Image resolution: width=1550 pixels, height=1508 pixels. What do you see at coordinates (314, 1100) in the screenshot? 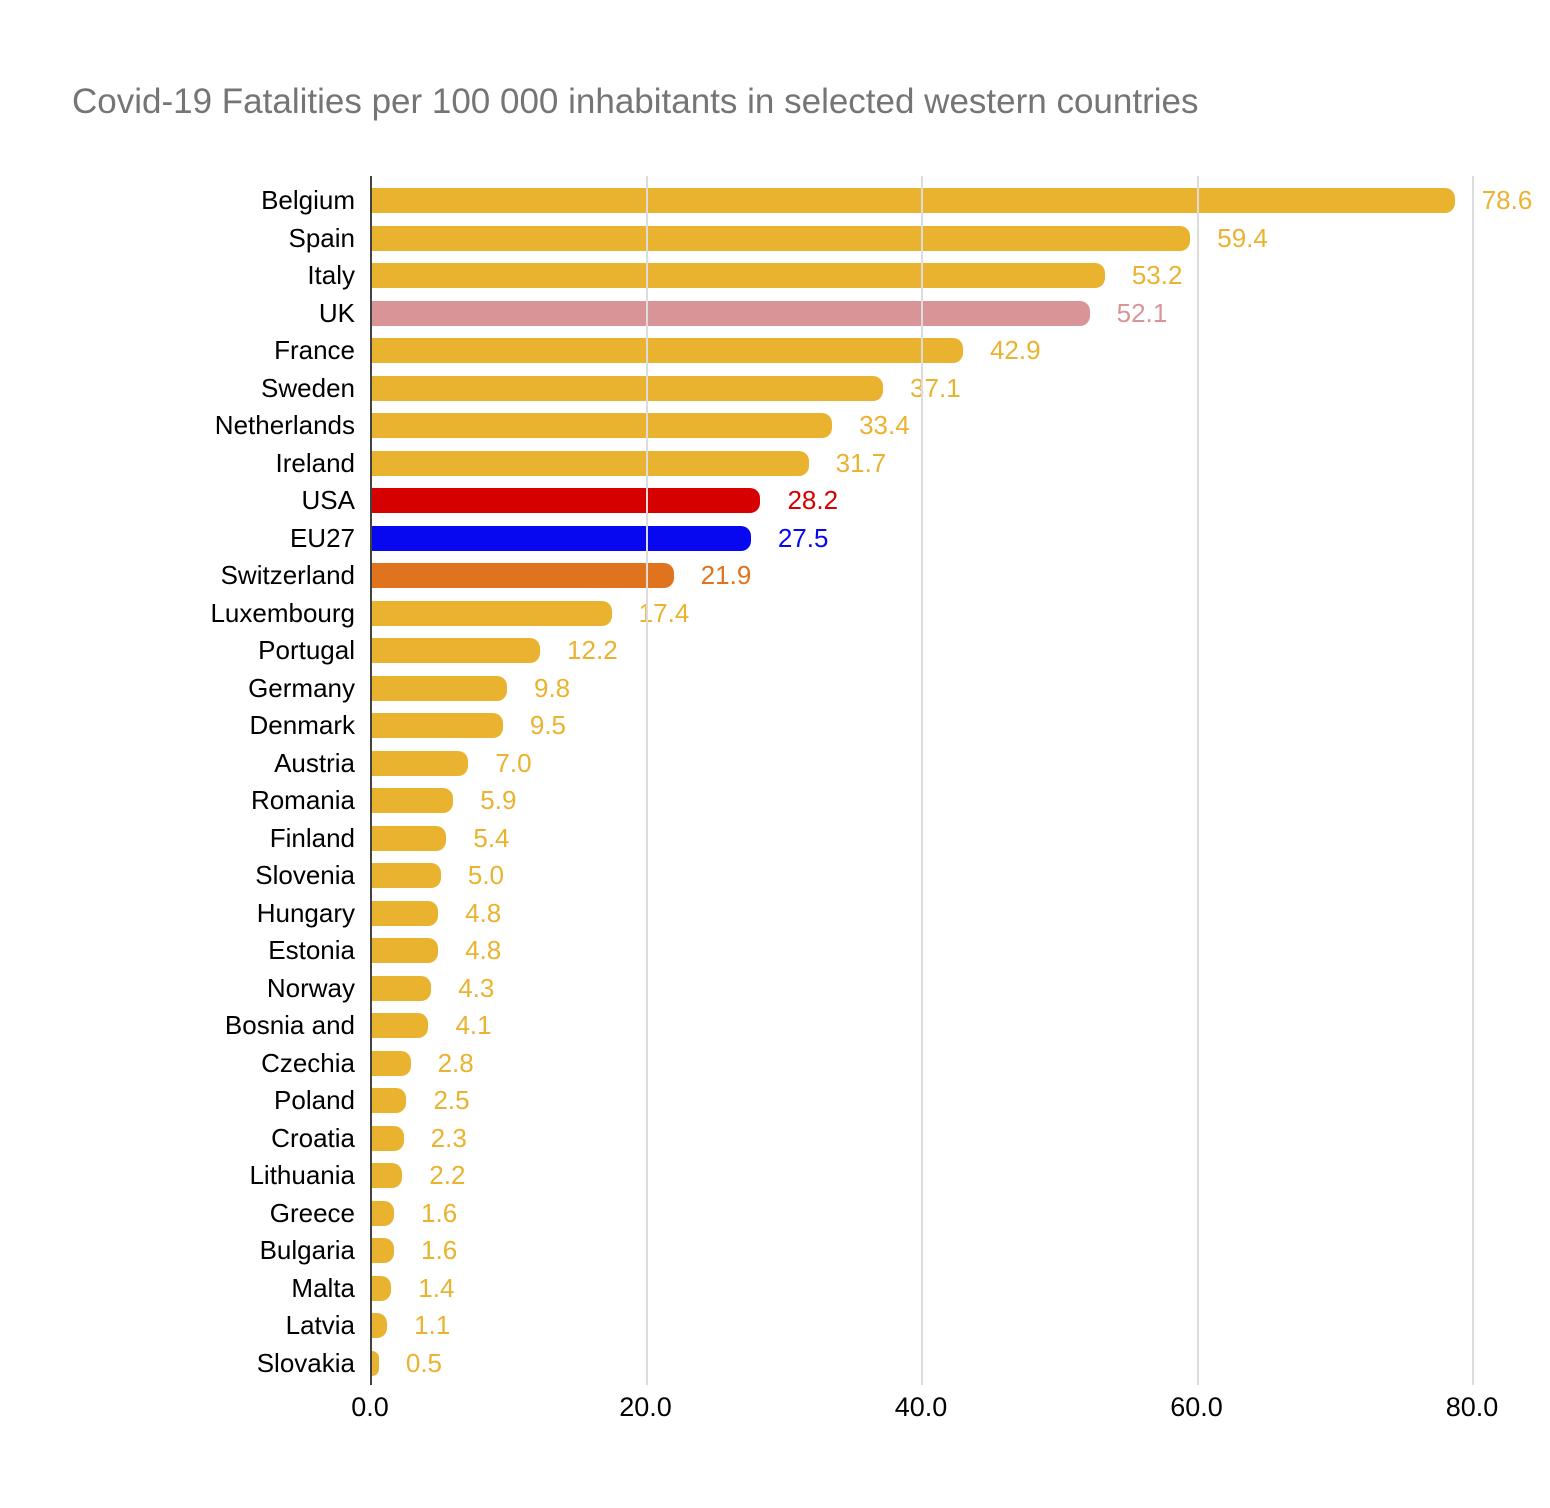
I see `category-label: Poland` at bounding box center [314, 1100].